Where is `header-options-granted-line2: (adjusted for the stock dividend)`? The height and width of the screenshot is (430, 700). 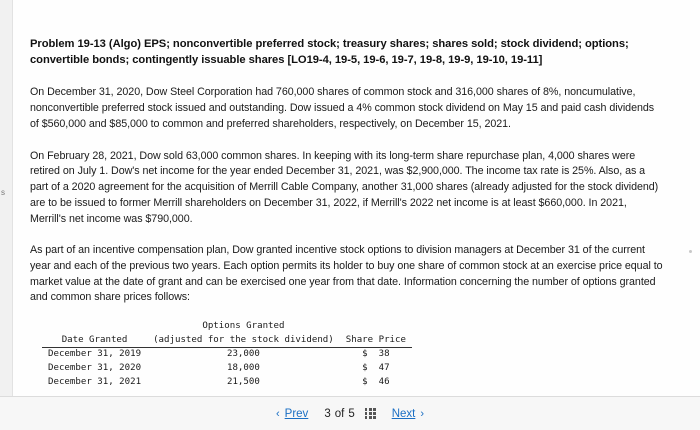 header-options-granted-line2: (adjusted for the stock dividend) is located at coordinates (243, 341).